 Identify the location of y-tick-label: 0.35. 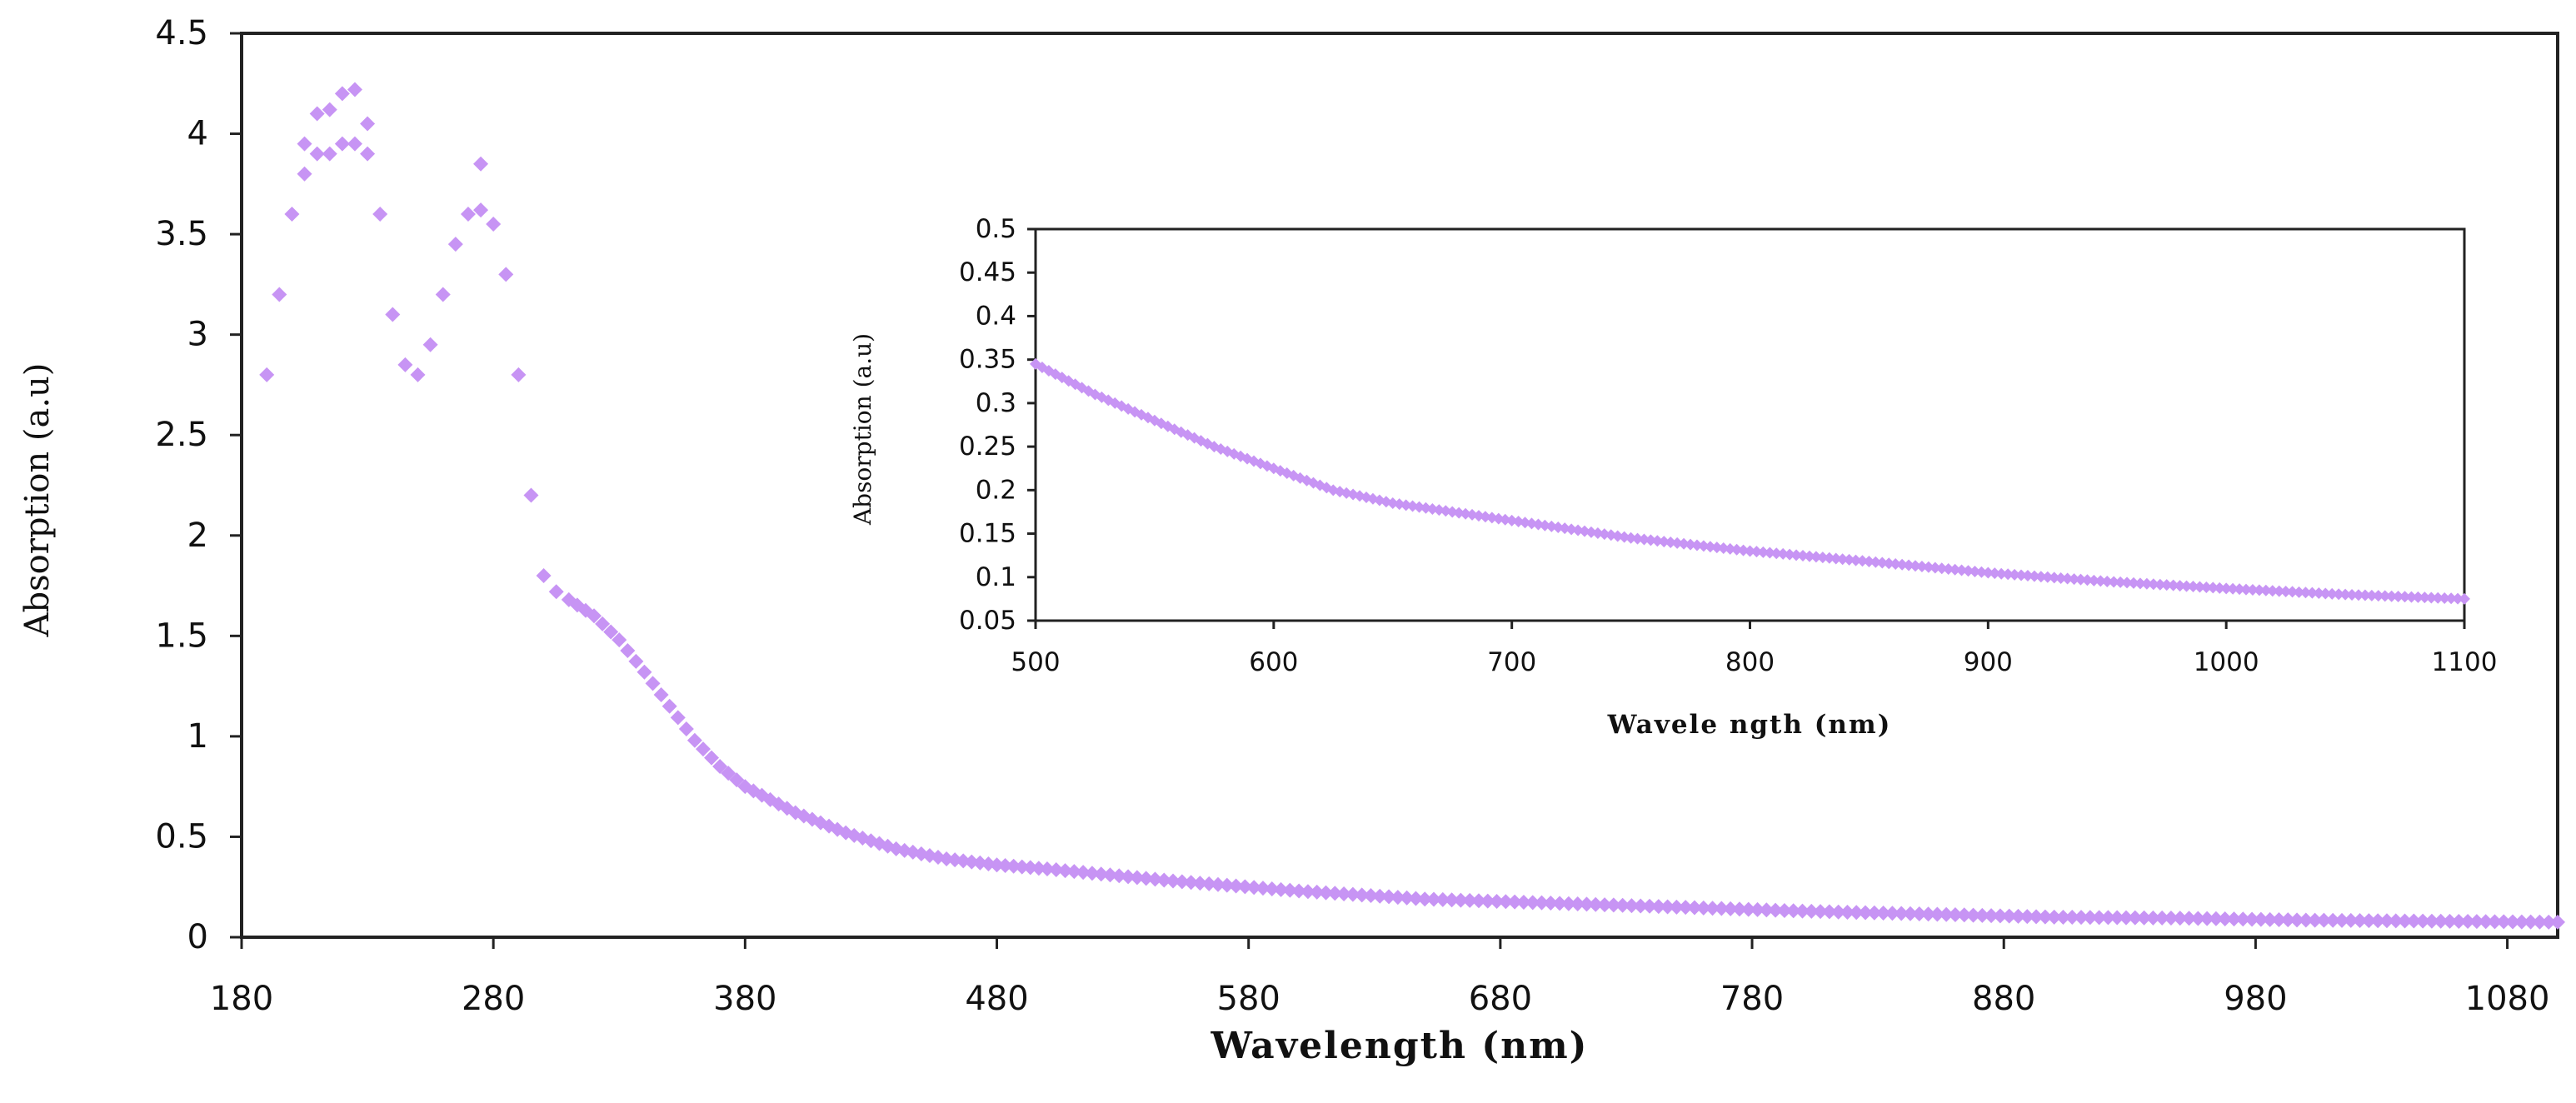
(987, 360).